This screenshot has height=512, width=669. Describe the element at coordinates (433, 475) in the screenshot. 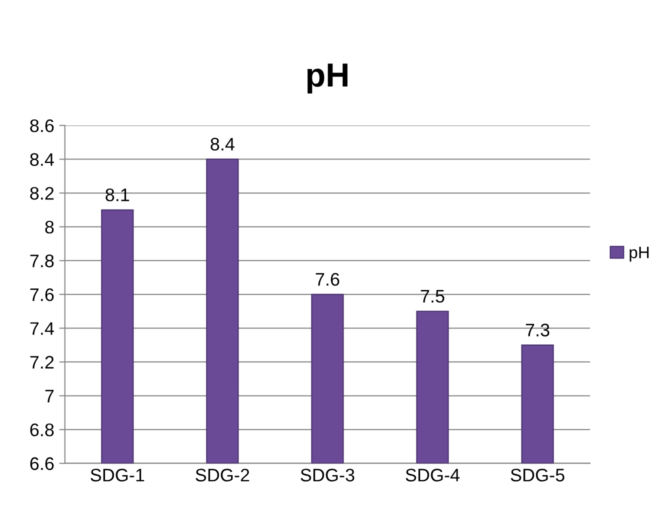

I see `x-tick-label: SDG-4` at that location.